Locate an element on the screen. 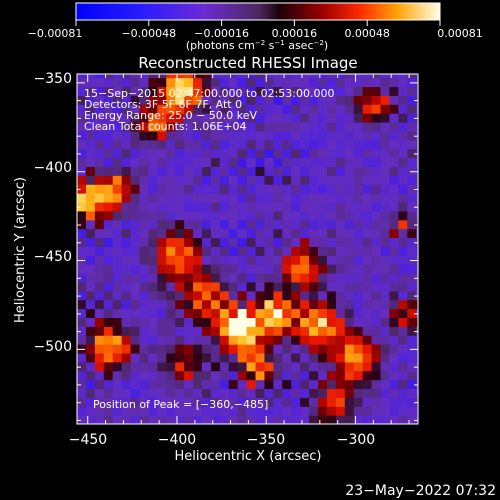 The height and width of the screenshot is (500, 500). colorbar-tick-label: −0.00048 is located at coordinates (148, 33).